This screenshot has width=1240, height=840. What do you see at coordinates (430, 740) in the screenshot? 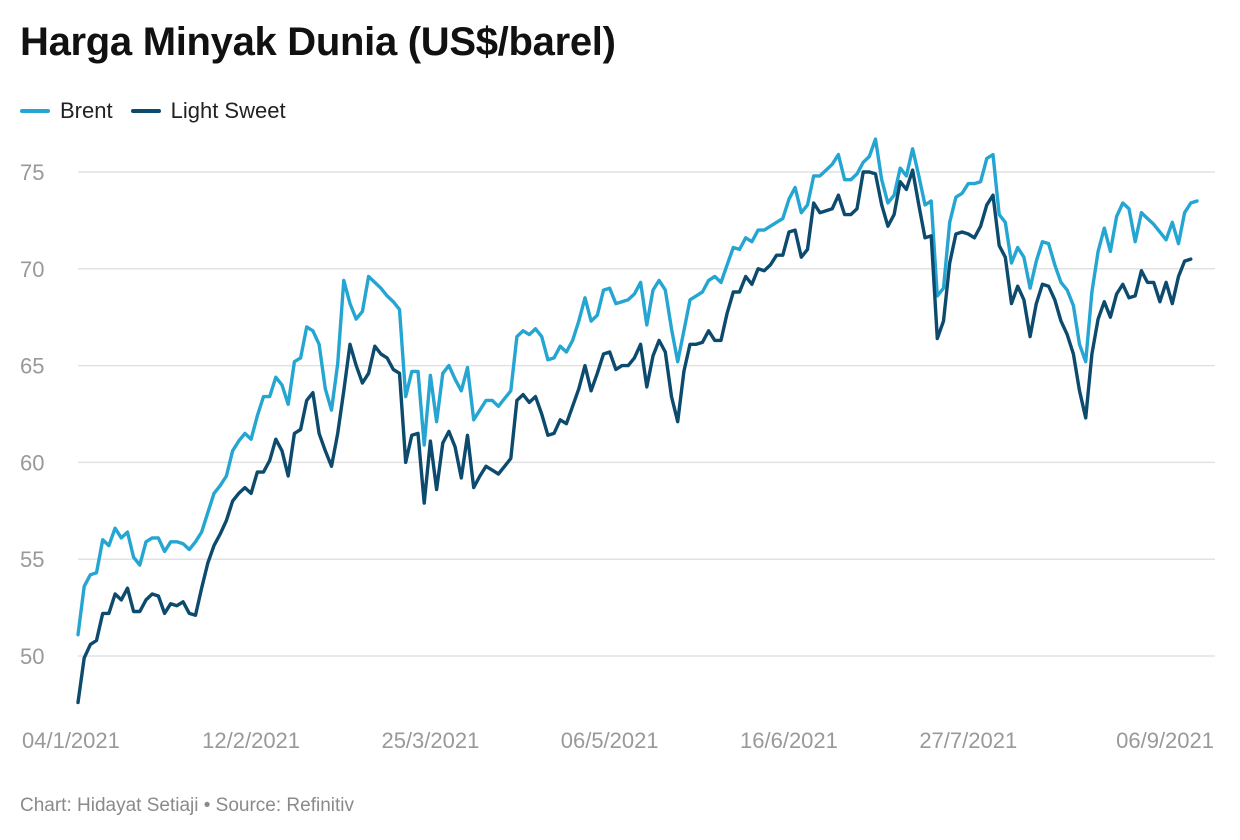
I see `x-tick-label: 25/3/2021` at bounding box center [430, 740].